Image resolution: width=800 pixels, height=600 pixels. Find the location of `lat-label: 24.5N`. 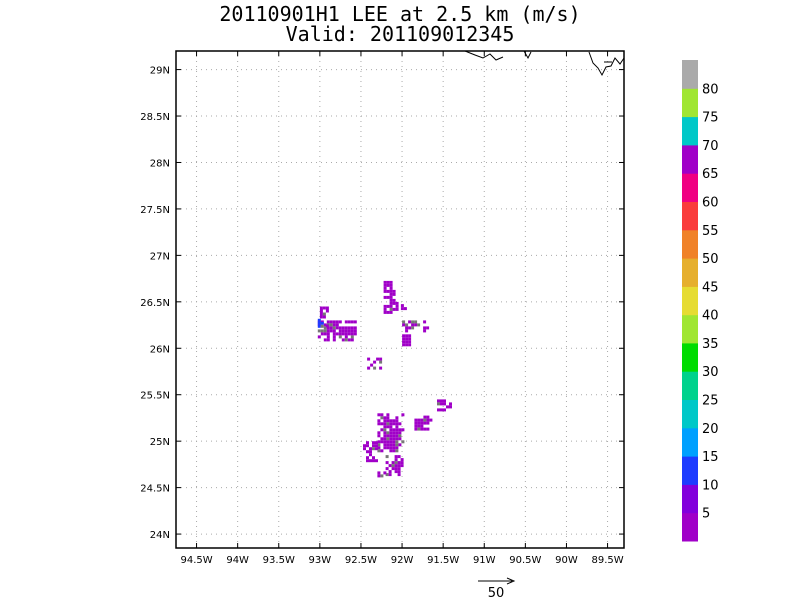

lat-label: 24.5N is located at coordinates (155, 489).